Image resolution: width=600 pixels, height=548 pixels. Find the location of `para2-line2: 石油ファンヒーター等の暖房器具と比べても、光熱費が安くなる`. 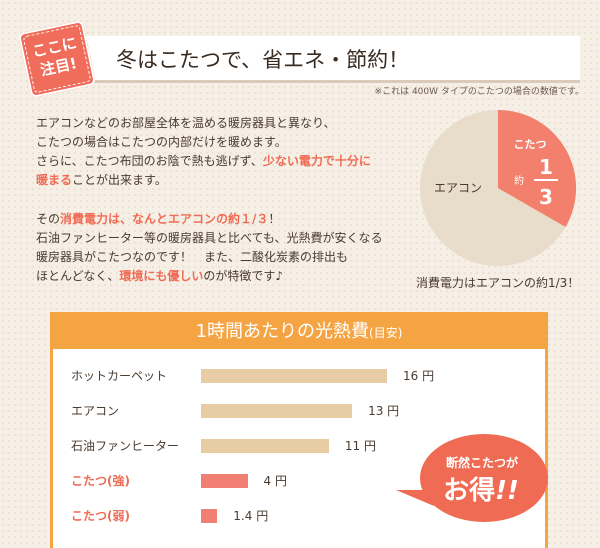

para2-line2: 石油ファンヒーター等の暖房器具と比べても、光熱費が安くなる is located at coordinates (209, 238).